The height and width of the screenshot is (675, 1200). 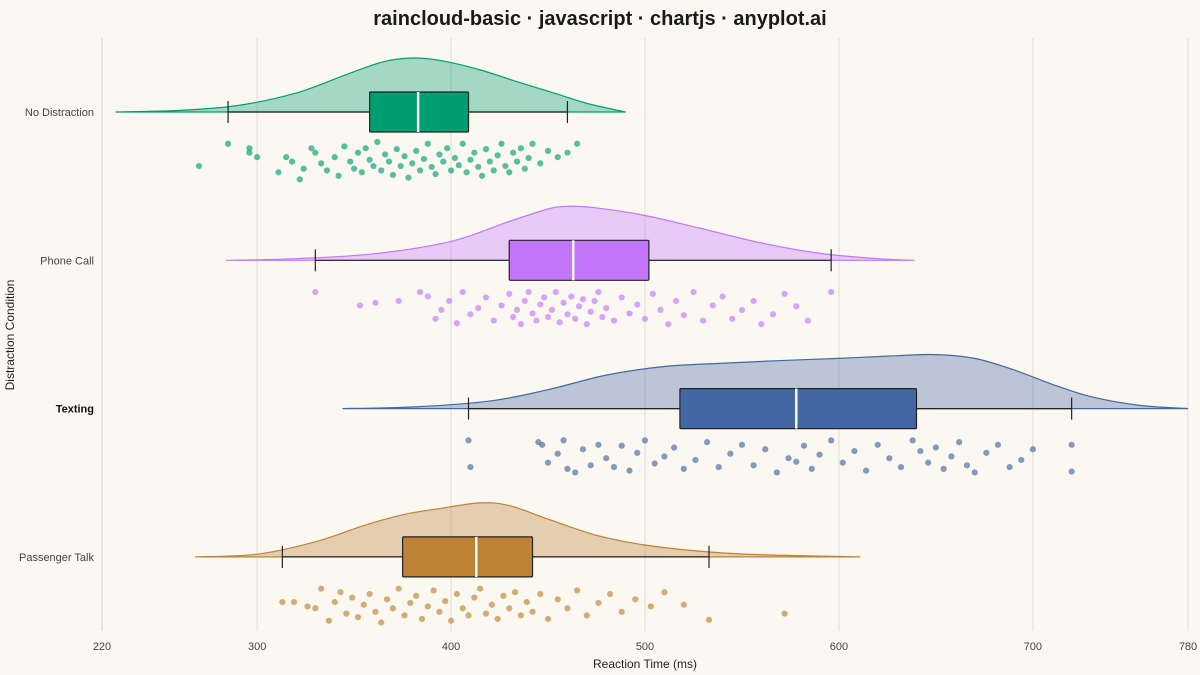 I want to click on category-label: No Distraction, so click(x=59, y=113).